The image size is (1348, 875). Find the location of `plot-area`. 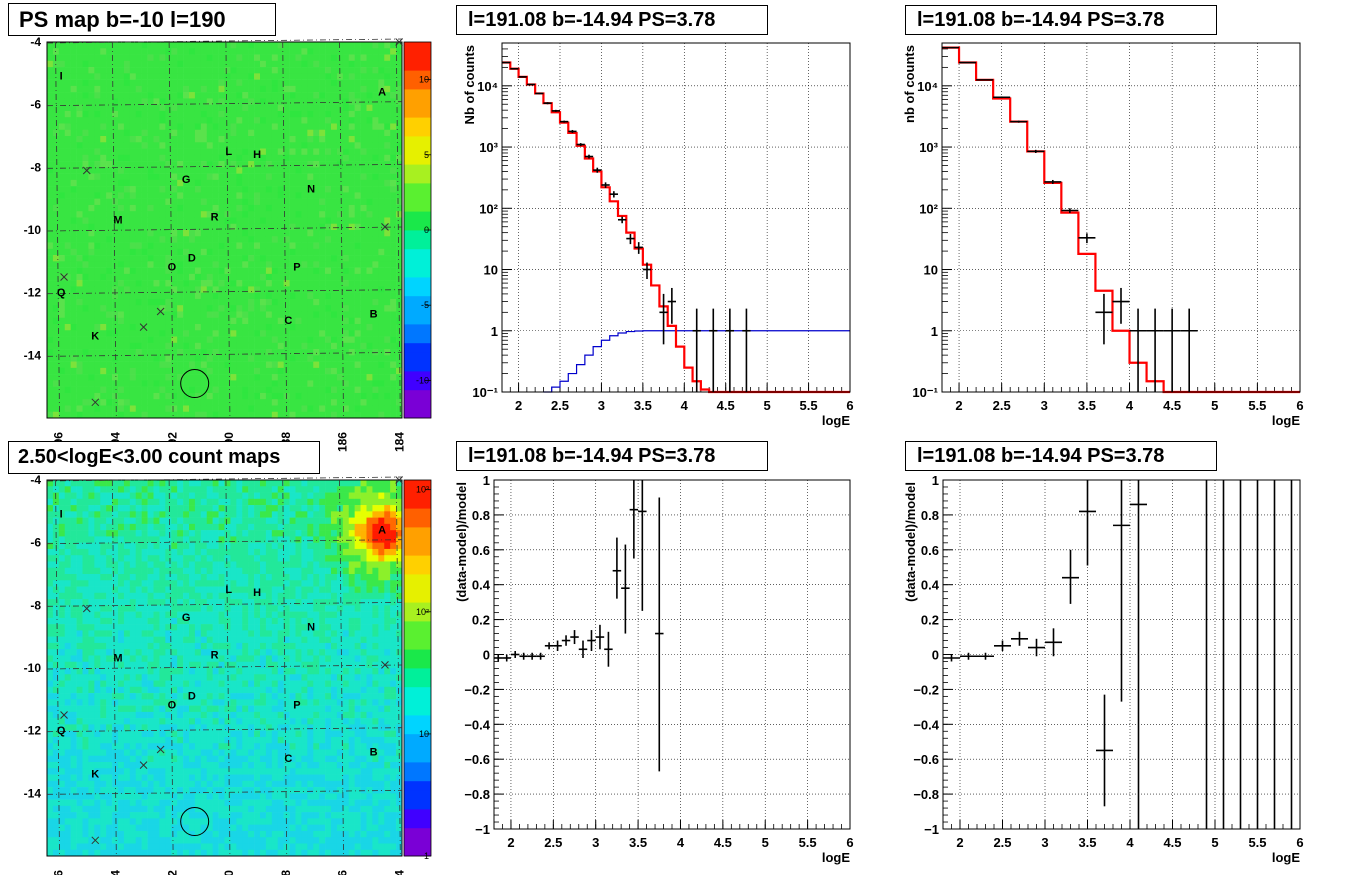

plot-area is located at coordinates (1121, 217).